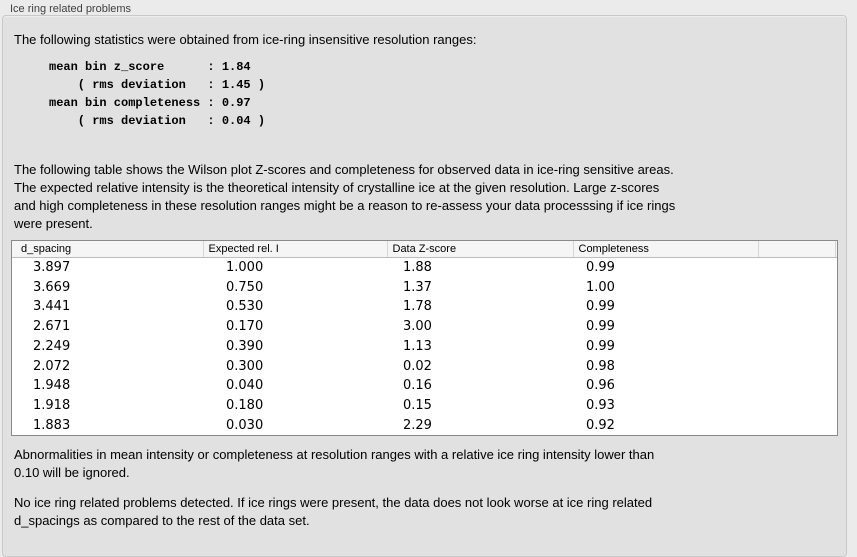  What do you see at coordinates (417, 307) in the screenshot?
I see `table-cell: 1.78` at bounding box center [417, 307].